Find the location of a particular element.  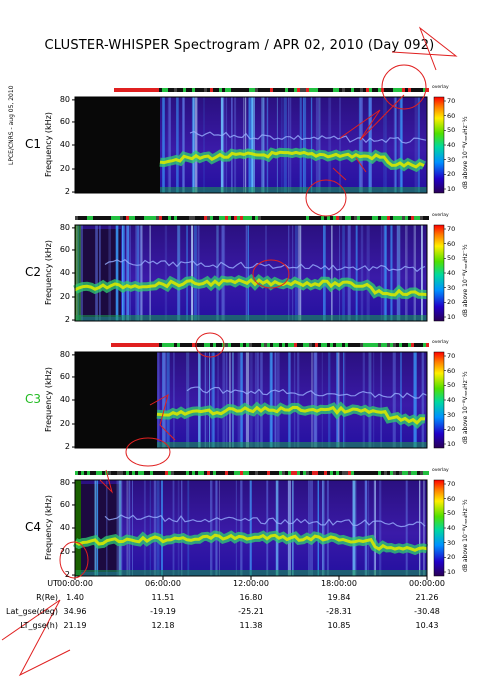

ephemeris-value: 00:00:00 is located at coordinates (427, 583).